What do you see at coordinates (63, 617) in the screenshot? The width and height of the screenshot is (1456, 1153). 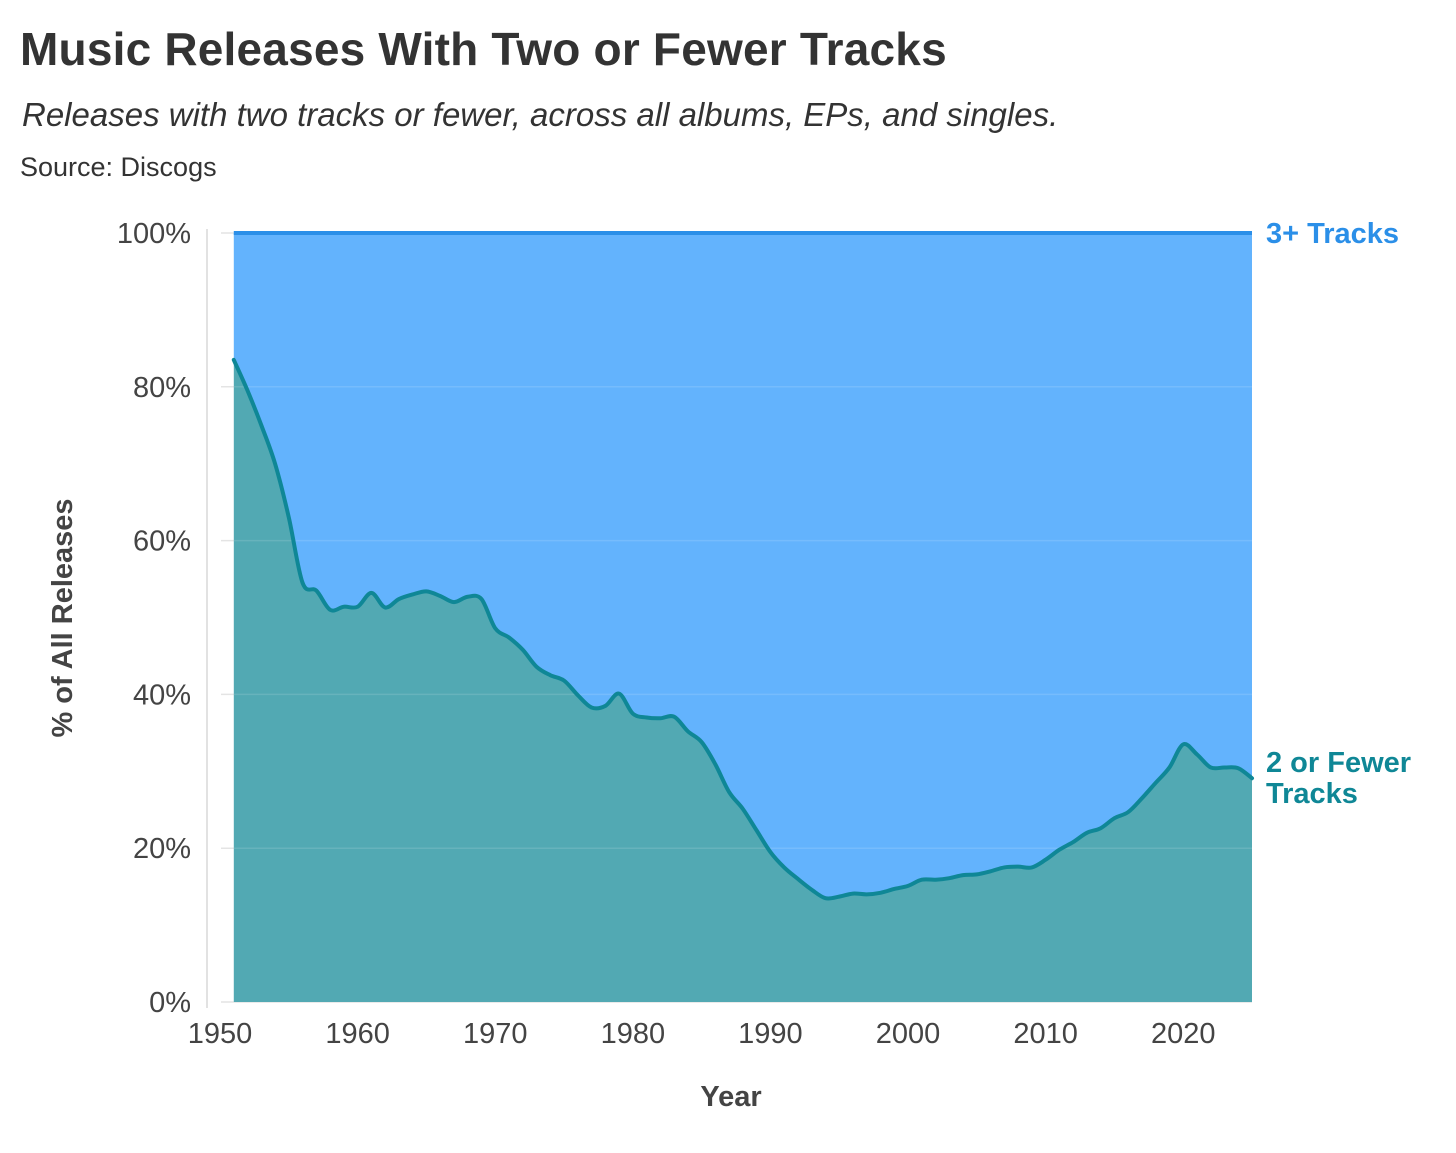 I see `y-axis-title: % of All Releases` at bounding box center [63, 617].